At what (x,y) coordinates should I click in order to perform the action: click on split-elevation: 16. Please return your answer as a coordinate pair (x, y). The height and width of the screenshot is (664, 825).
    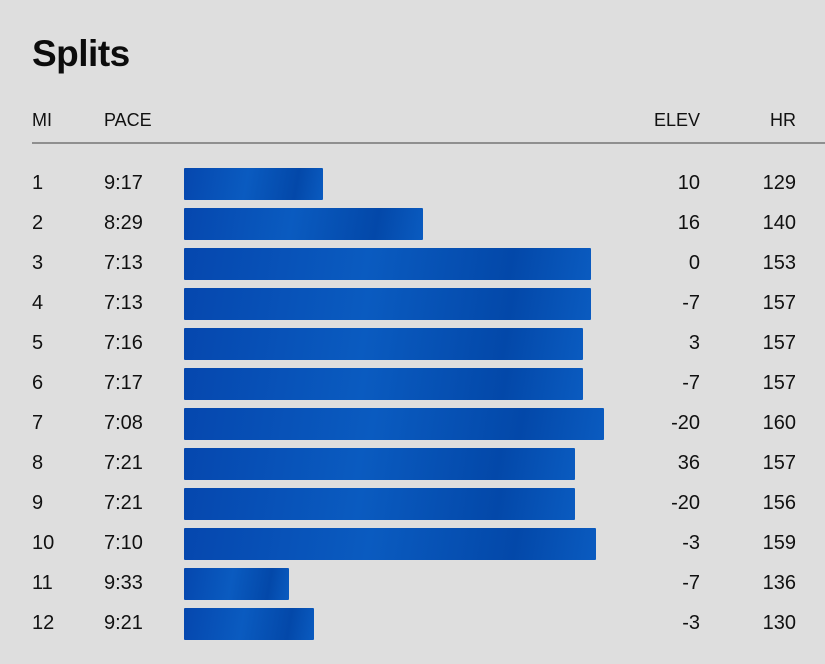
    Looking at the image, I should click on (688, 223).